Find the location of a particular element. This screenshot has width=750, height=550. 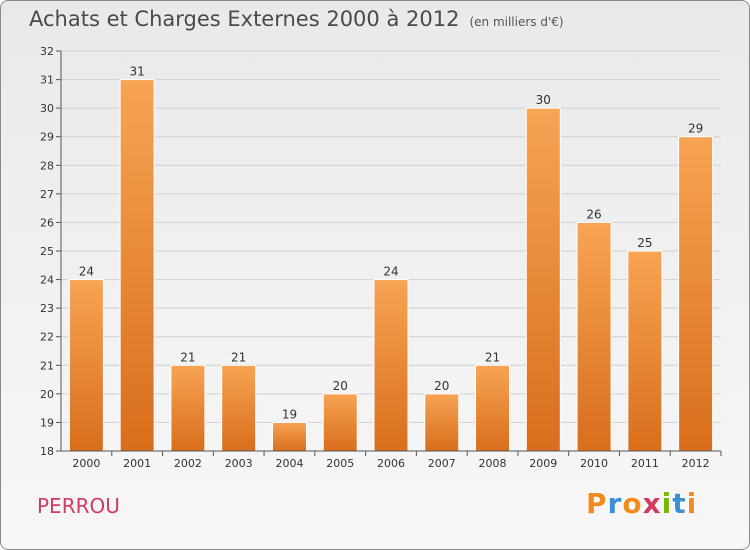

x-tick-label: 2001 is located at coordinates (137, 463).